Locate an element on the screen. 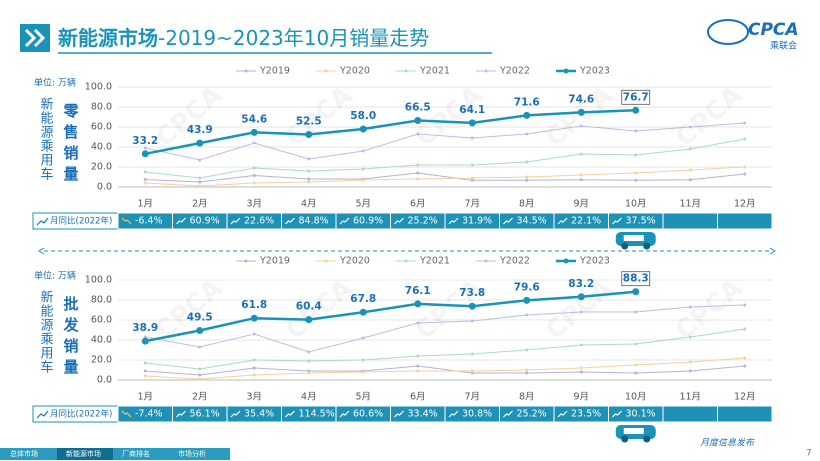 This screenshot has height=461, width=820. page-number: 7 is located at coordinates (809, 454).